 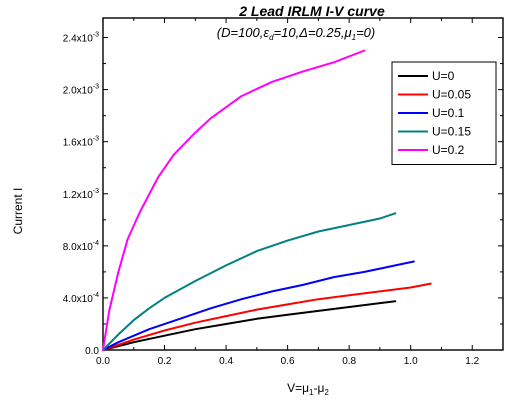 I want to click on y-tick-mantissa: 2.0x10, so click(x=78, y=91).